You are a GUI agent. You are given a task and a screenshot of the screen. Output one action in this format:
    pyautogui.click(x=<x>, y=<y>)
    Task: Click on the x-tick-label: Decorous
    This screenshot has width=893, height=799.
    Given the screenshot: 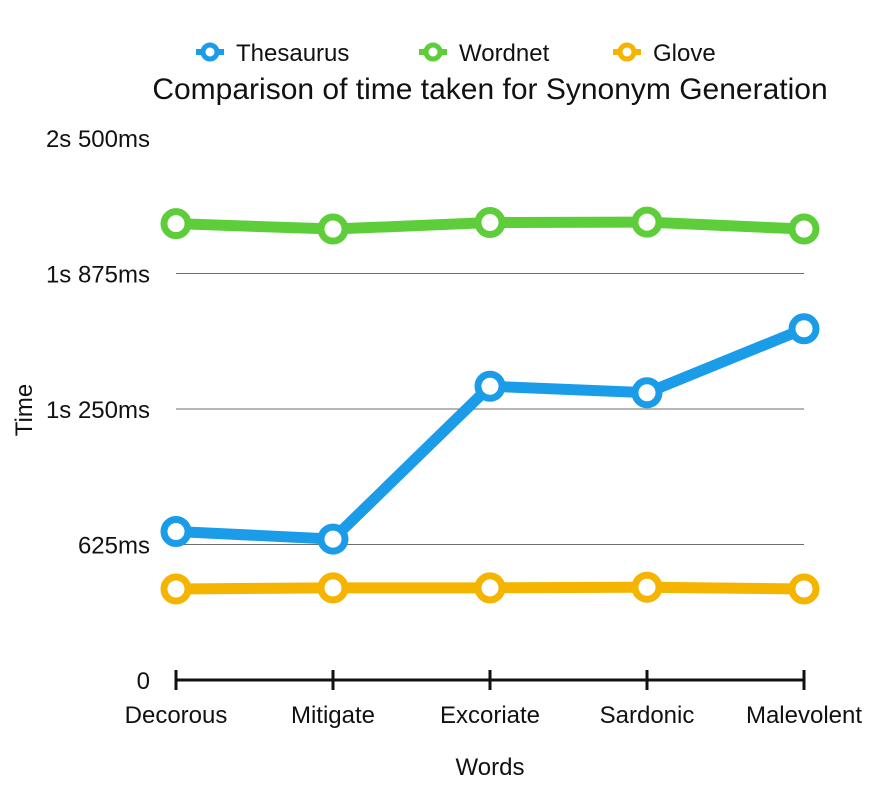 What is the action you would take?
    pyautogui.click(x=176, y=715)
    